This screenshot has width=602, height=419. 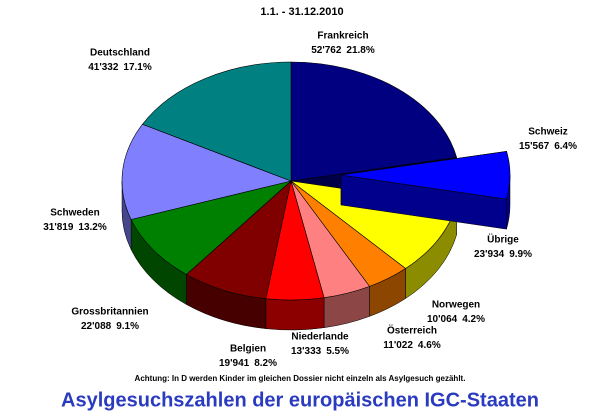 What do you see at coordinates (234, 363) in the screenshot?
I see `value-label: 19'941` at bounding box center [234, 363].